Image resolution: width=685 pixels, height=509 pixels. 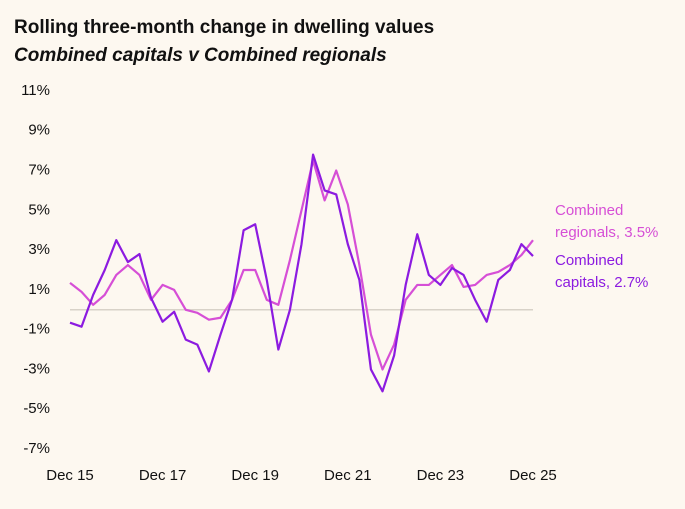 What do you see at coordinates (255, 475) in the screenshot?
I see `x-tick-label: Dec 19` at bounding box center [255, 475].